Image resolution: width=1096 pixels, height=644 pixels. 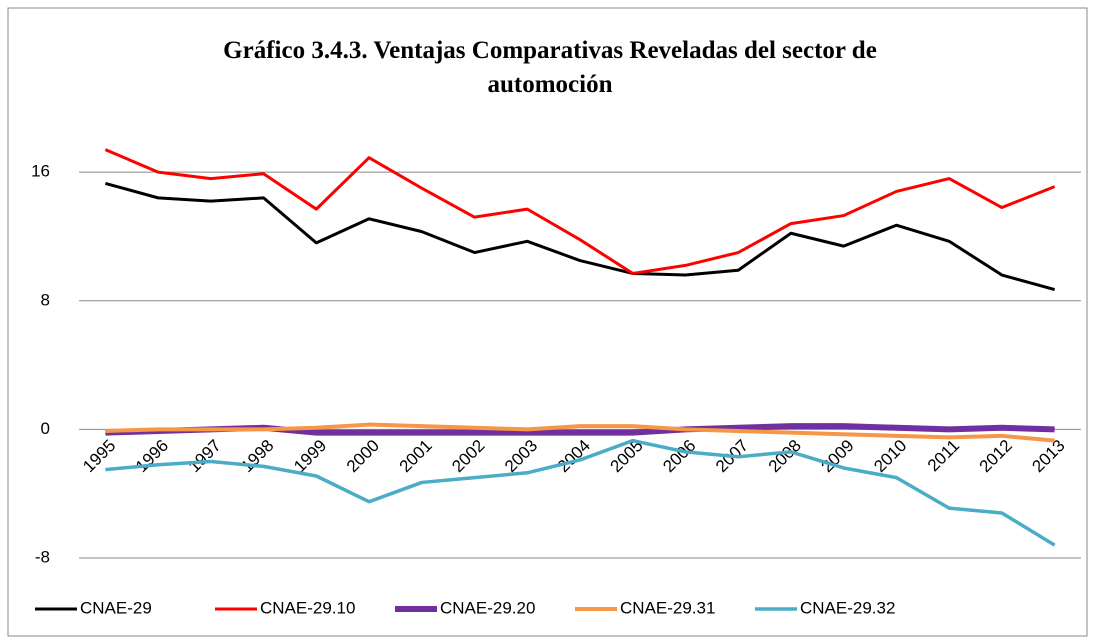 I want to click on y-tick-label: 8, so click(x=45, y=299).